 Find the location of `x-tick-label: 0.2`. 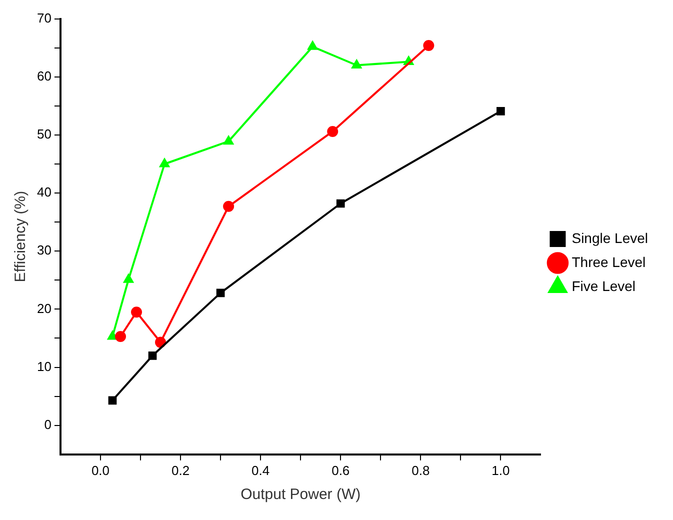

x-tick-label: 0.2 is located at coordinates (180, 470).